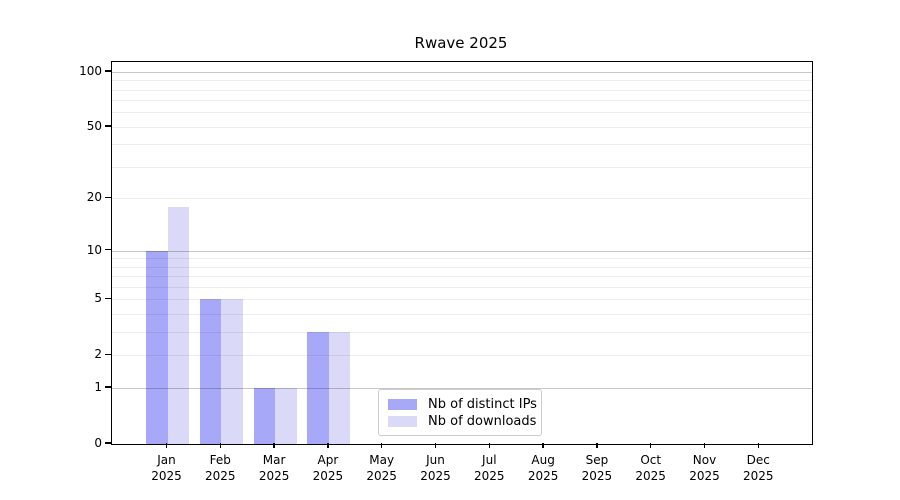 The height and width of the screenshot is (500, 900). Describe the element at coordinates (157, 347) in the screenshot. I see `bar-jan-distinct-ips` at that location.